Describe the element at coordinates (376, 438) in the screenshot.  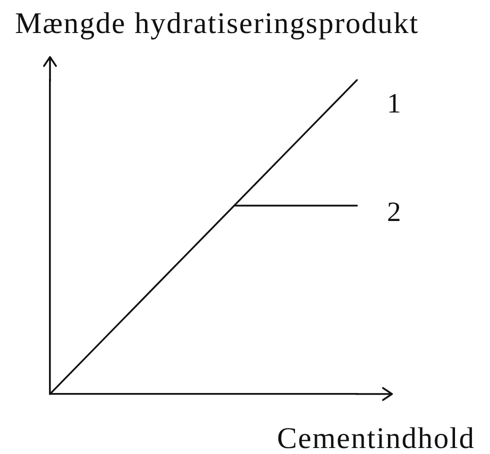
I see `x-axis-title: Cementindhold` at that location.